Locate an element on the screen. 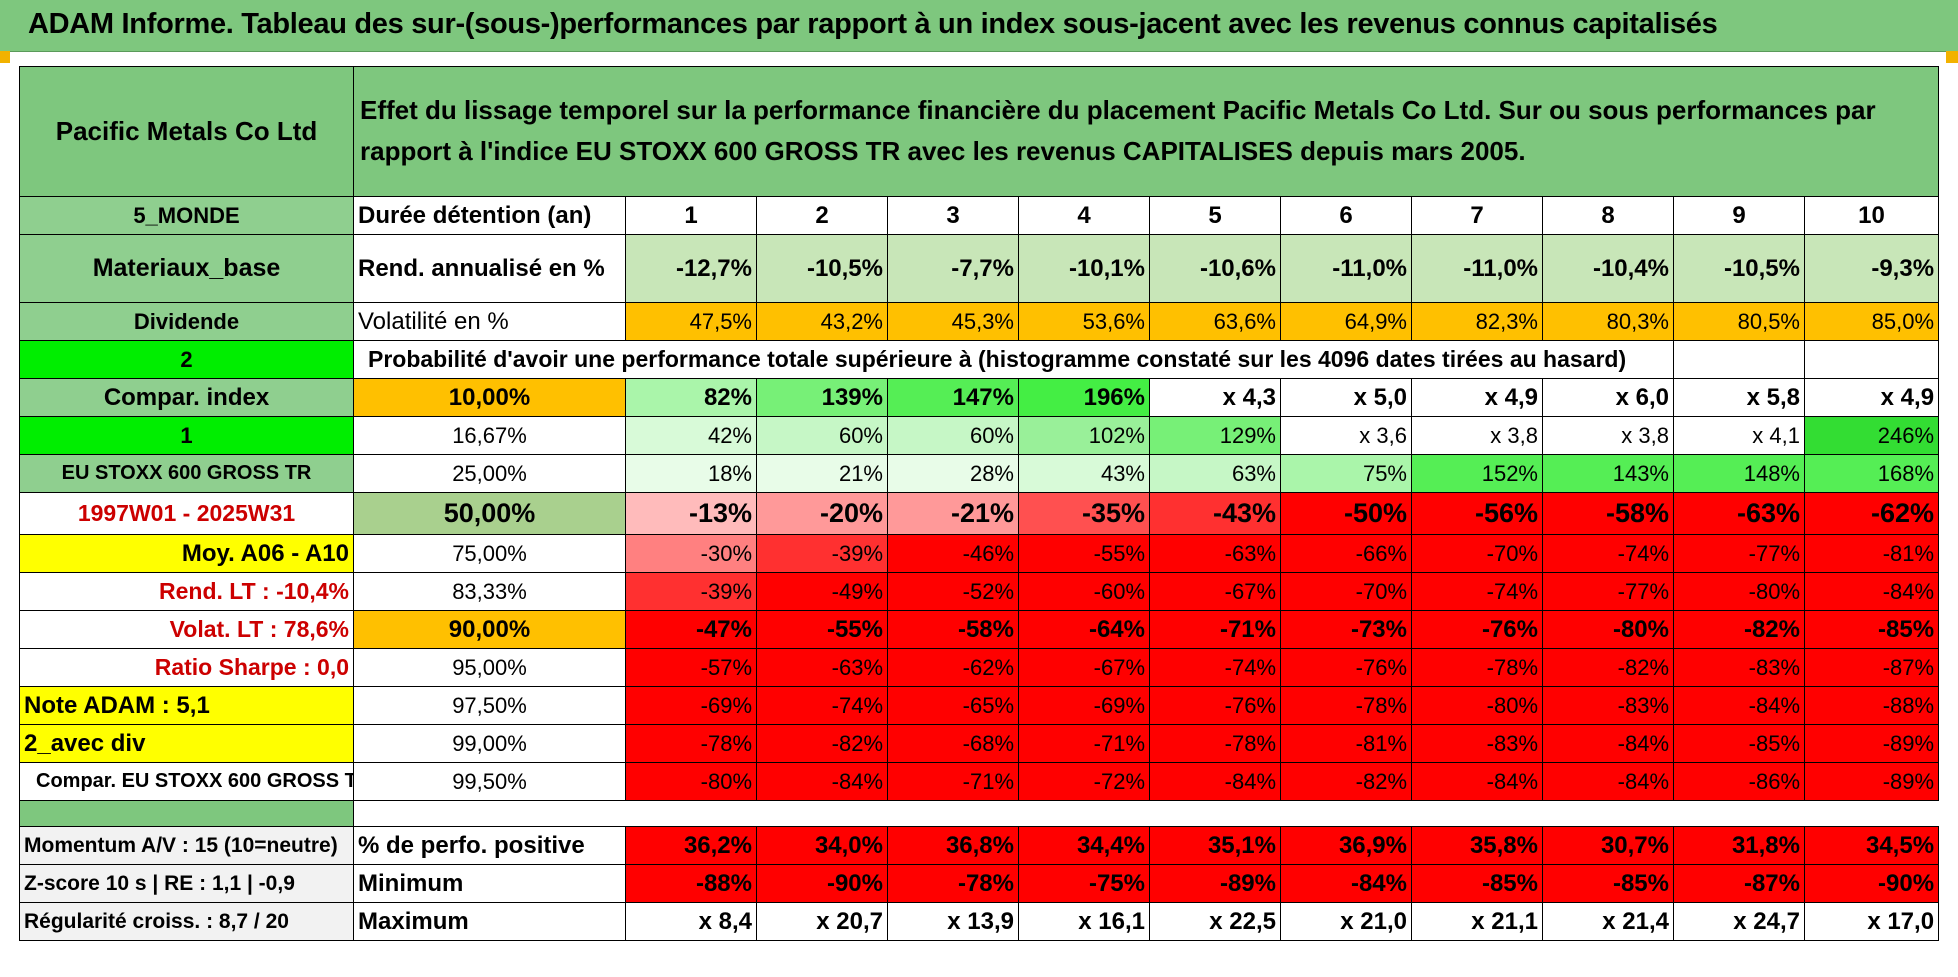  threshold-cell: 25,00% is located at coordinates (489, 473).